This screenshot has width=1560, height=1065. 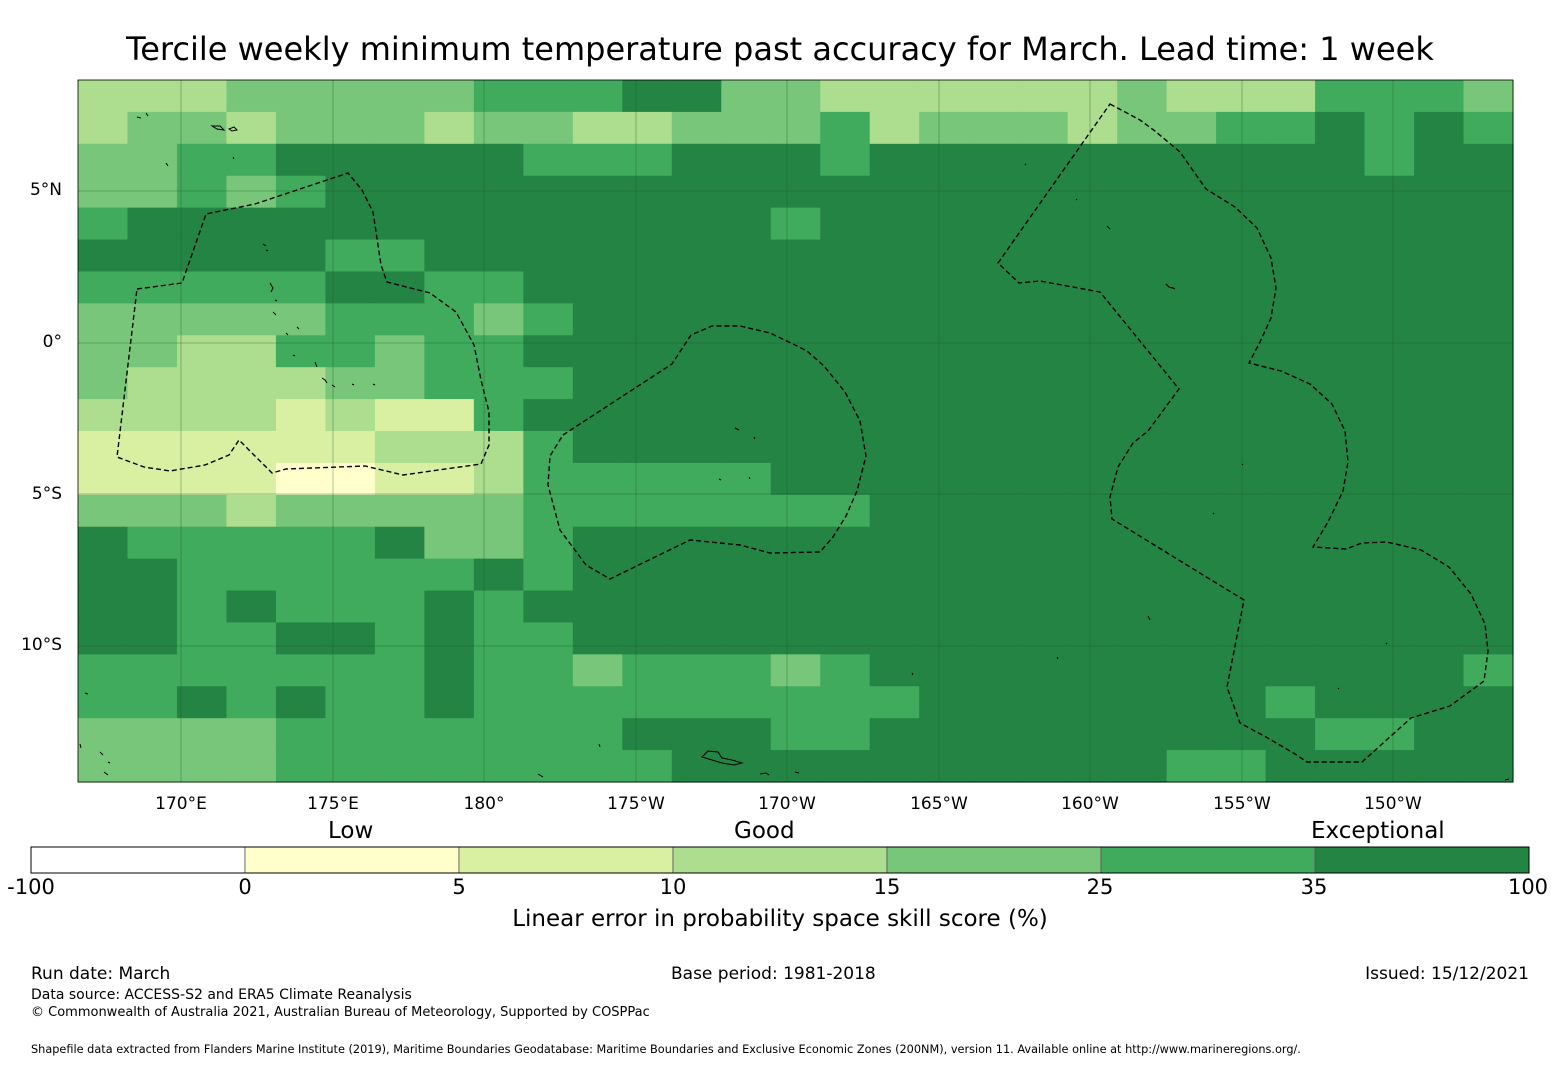 I want to click on colorbar-frame, so click(x=780, y=860).